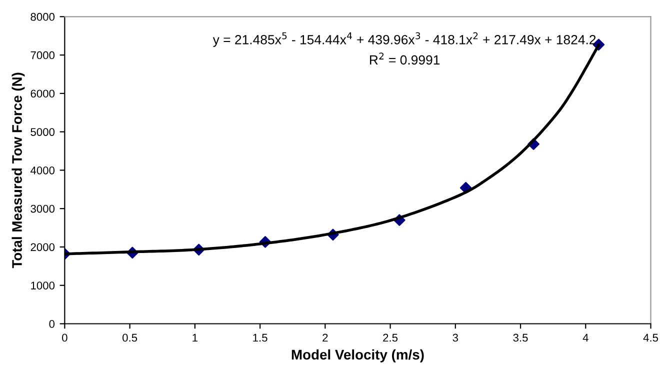 This screenshot has width=660, height=370. I want to click on y-tick-label: 8000, so click(42, 16).